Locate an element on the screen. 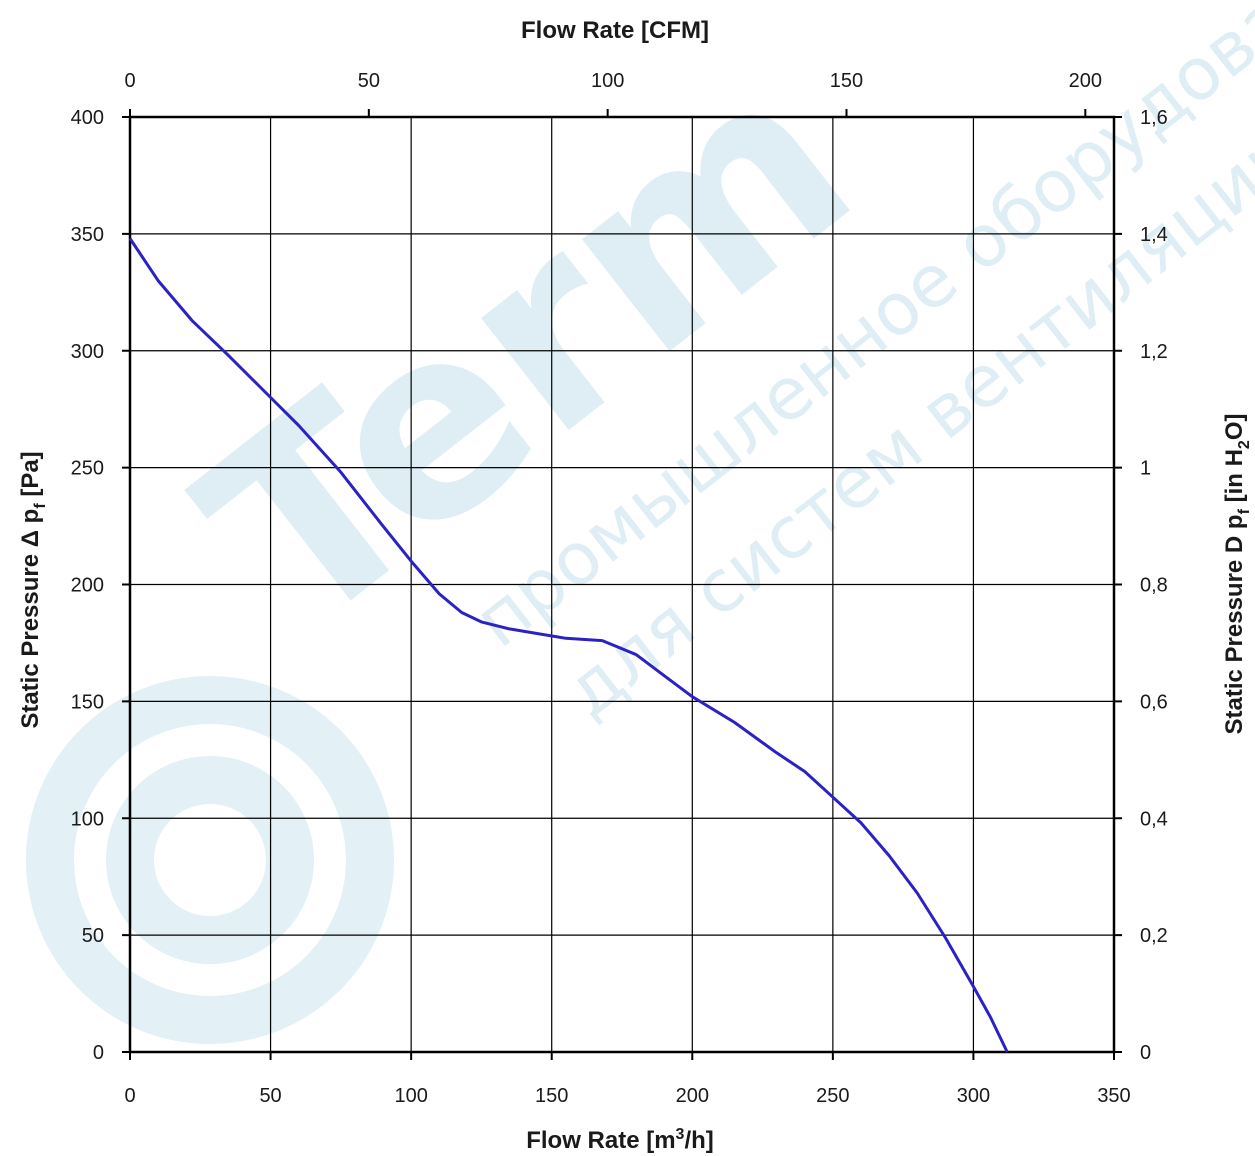 Image resolution: width=1255 pixels, height=1156 pixels. right-tick-label: 1,6 is located at coordinates (1154, 118).